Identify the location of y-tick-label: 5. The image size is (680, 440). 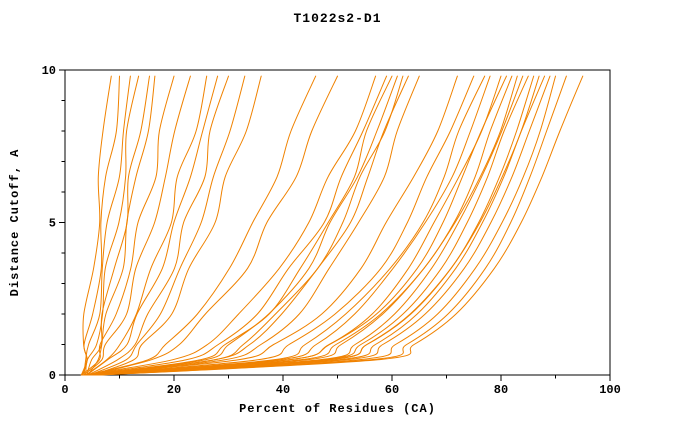
(52, 224).